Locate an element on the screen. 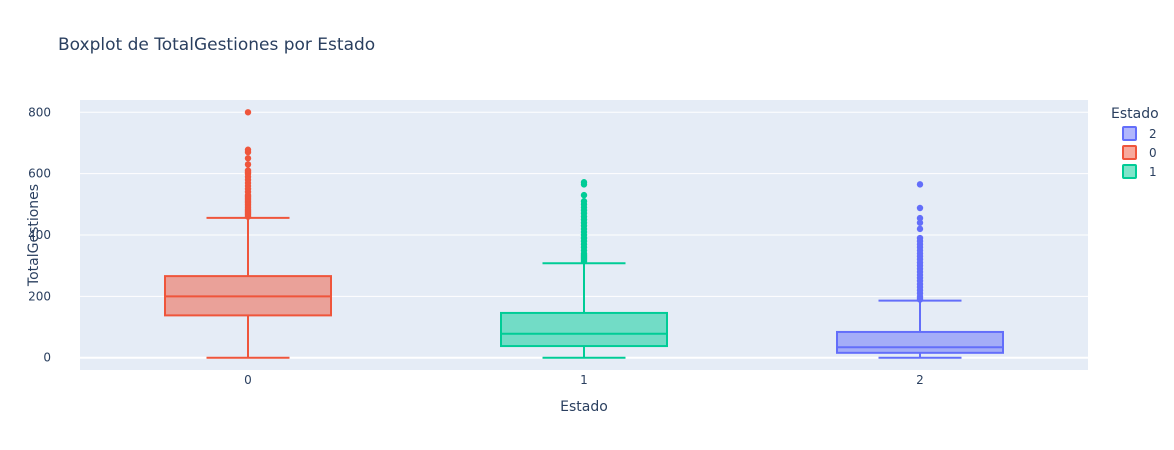 Image resolution: width=1174 pixels, height=450 pixels. legend-item-2: 2 is located at coordinates (1139, 133).